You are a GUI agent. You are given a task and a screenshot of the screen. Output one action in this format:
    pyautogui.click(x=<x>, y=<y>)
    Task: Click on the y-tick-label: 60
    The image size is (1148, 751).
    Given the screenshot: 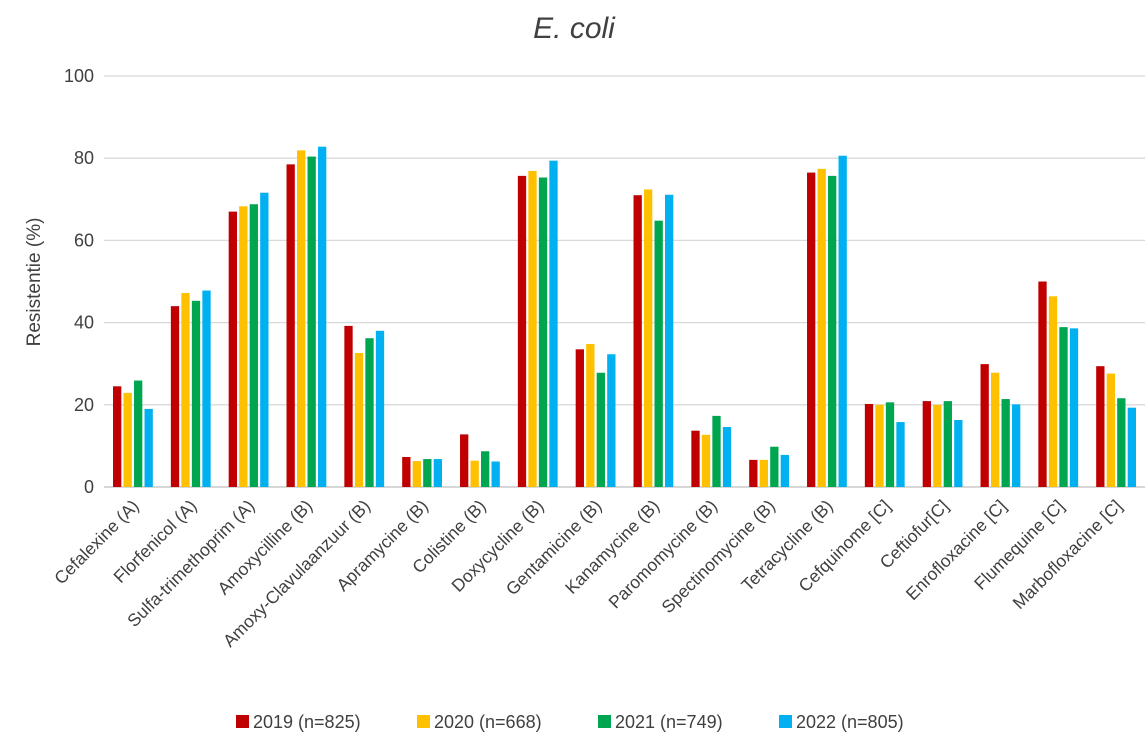 What is the action you would take?
    pyautogui.click(x=84, y=240)
    